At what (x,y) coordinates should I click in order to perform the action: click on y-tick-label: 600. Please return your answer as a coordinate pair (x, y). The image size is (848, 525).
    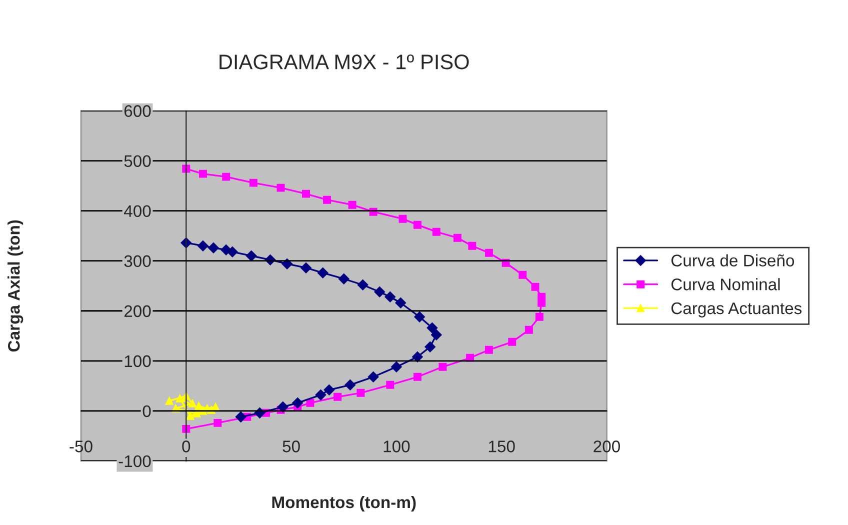
    Looking at the image, I should click on (137, 111).